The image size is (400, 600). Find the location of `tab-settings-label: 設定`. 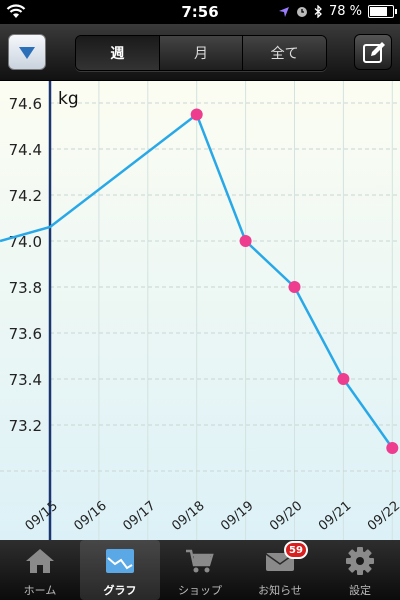

tab-settings-label: 設定 is located at coordinates (360, 590).